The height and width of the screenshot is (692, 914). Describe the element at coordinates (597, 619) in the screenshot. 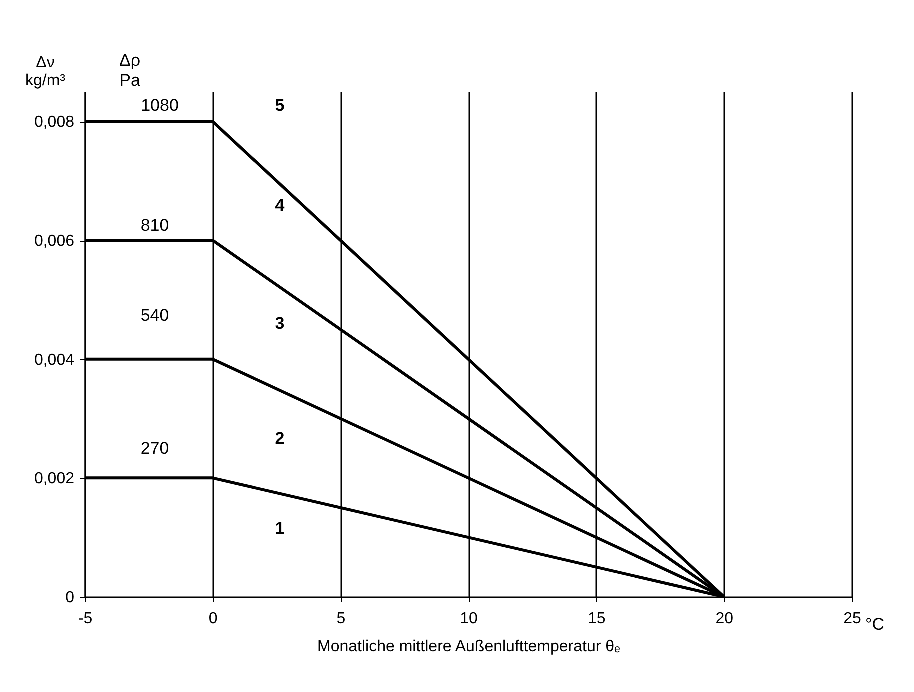

I see `x-tick-label: 15` at that location.